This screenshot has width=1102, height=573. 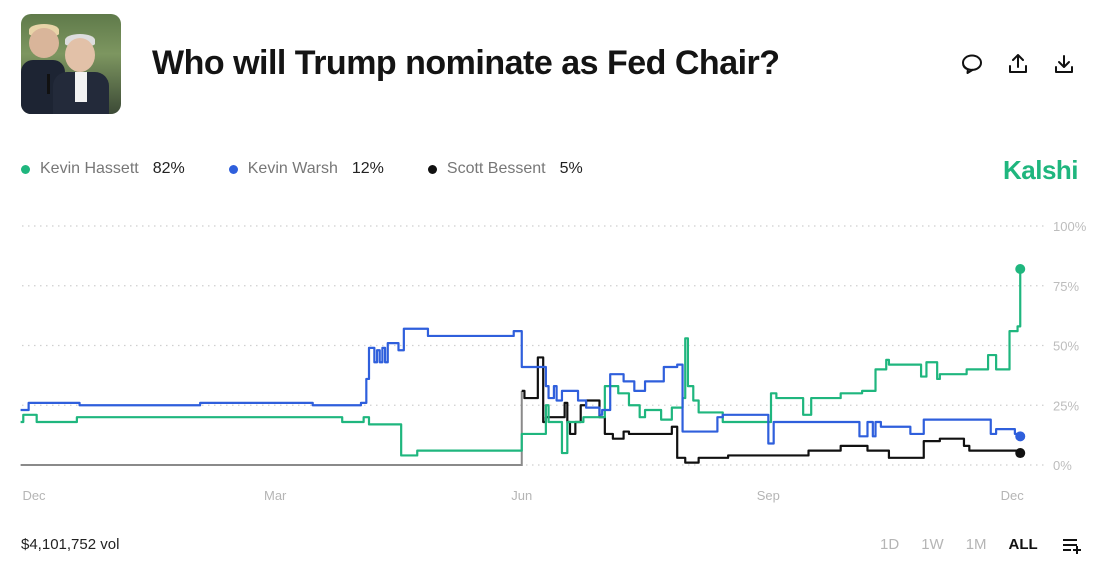 I want to click on legend-item-bessent: Scott Bessent 5%, so click(x=505, y=169).